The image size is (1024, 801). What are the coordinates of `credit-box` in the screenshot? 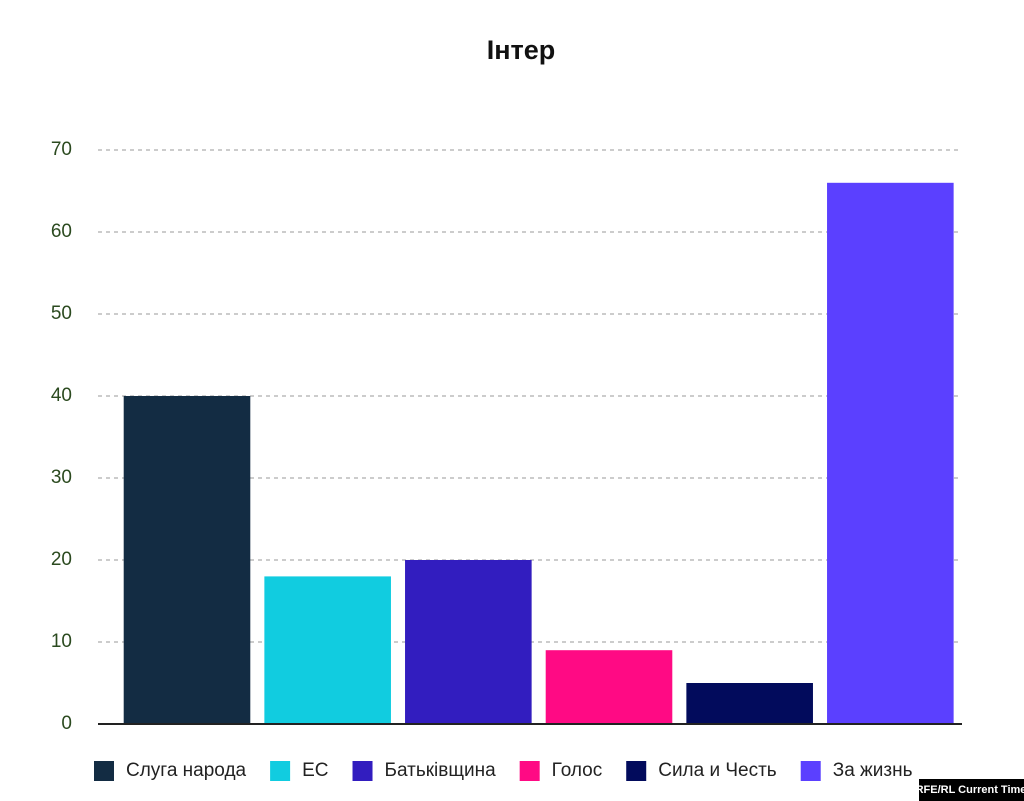 It's located at (971, 790).